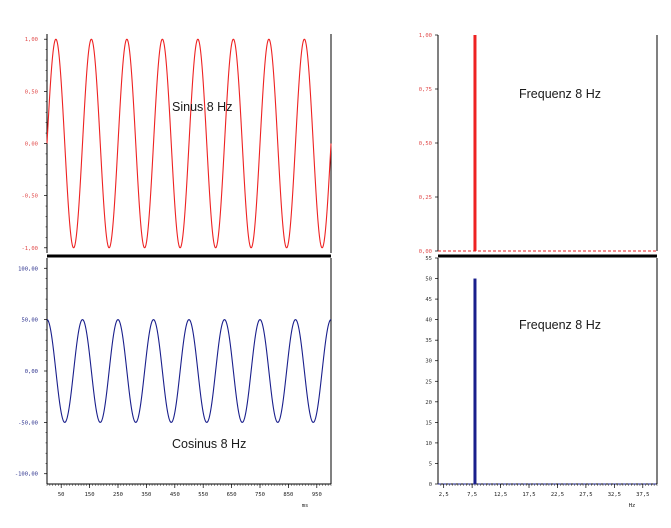 Image resolution: width=671 pixels, height=528 pixels. I want to click on x-tick-label: 2,5, so click(444, 495).